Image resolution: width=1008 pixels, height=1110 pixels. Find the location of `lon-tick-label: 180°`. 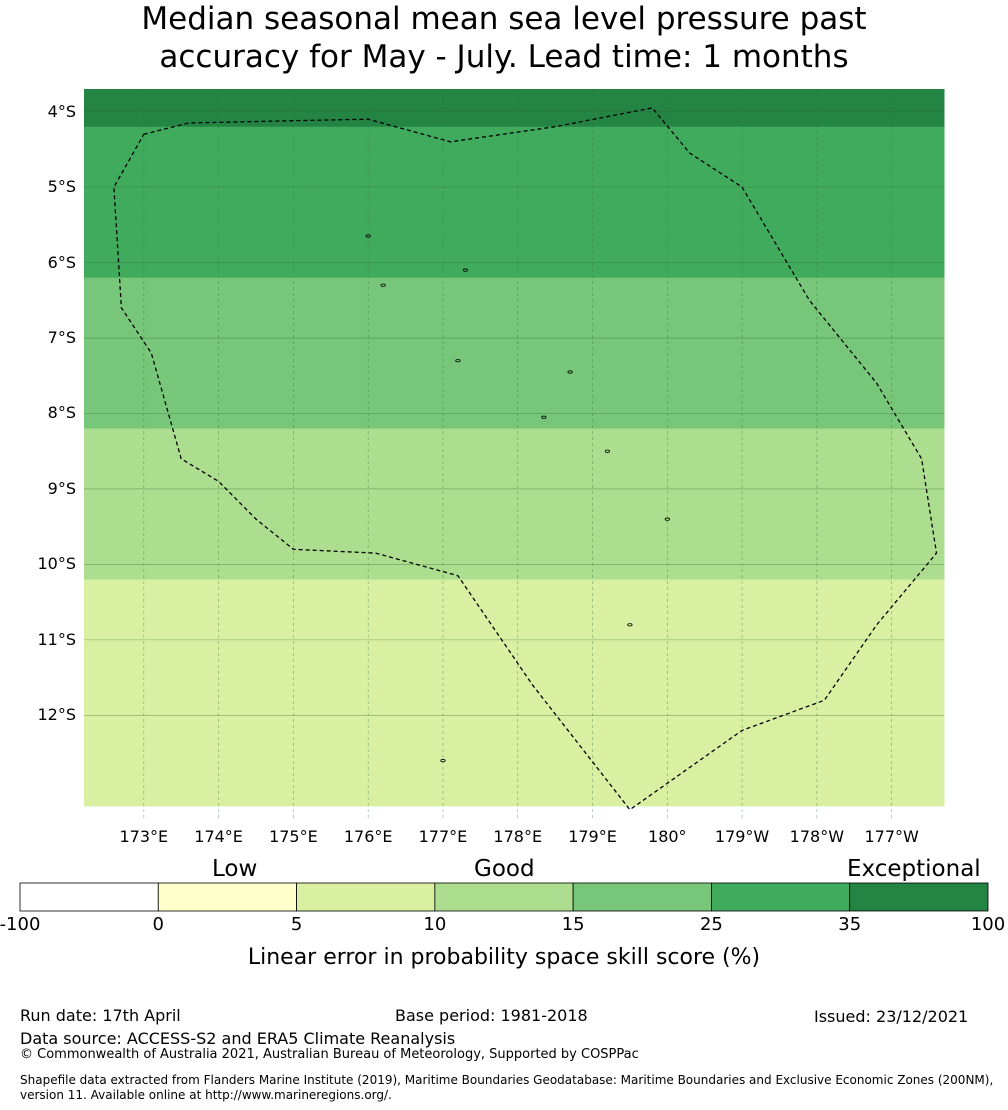

lon-tick-label: 180° is located at coordinates (667, 836).